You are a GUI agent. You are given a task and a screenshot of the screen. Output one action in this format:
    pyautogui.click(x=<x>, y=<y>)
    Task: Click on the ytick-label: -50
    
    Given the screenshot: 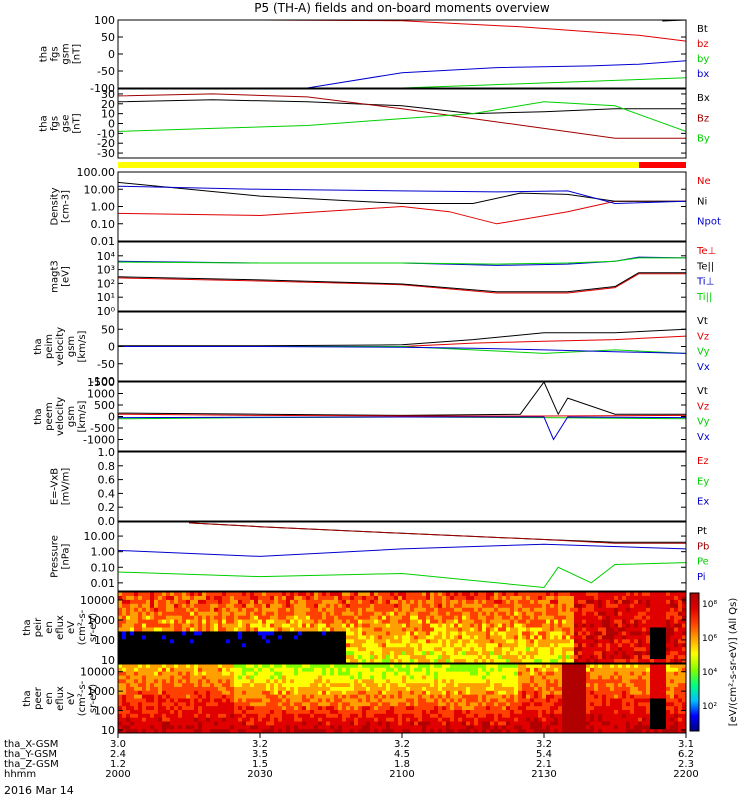 What is the action you would take?
    pyautogui.click(x=106, y=71)
    